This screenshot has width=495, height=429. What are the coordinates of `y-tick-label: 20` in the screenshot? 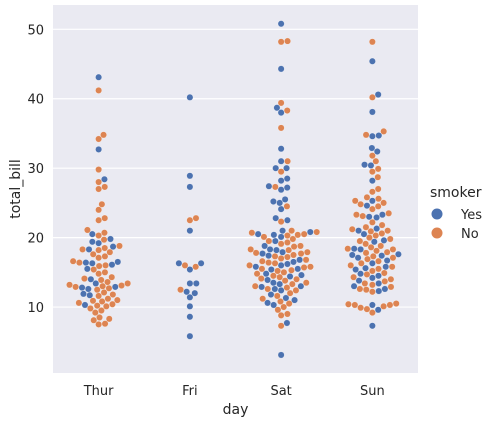 It's located at (35, 239).